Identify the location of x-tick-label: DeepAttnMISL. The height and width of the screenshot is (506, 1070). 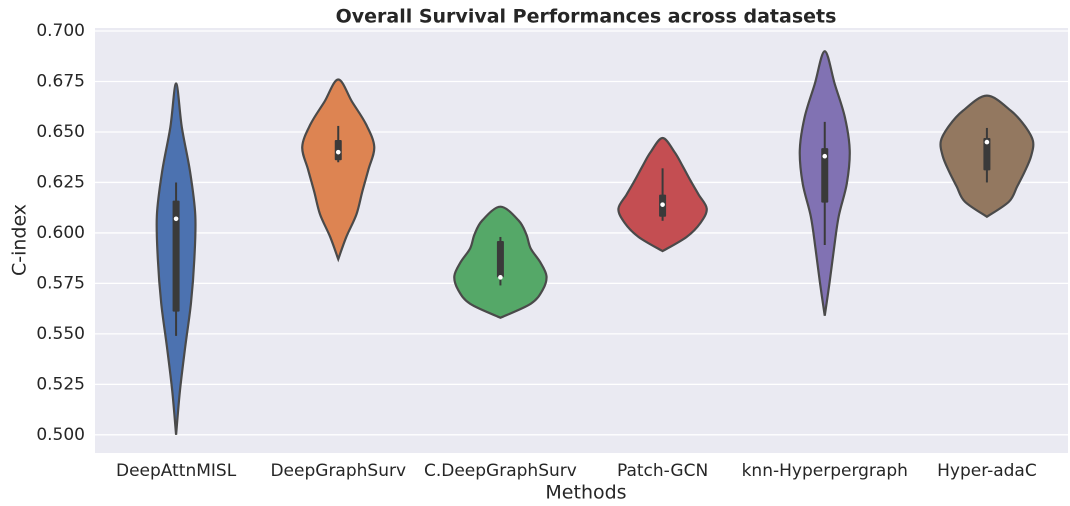
(176, 471).